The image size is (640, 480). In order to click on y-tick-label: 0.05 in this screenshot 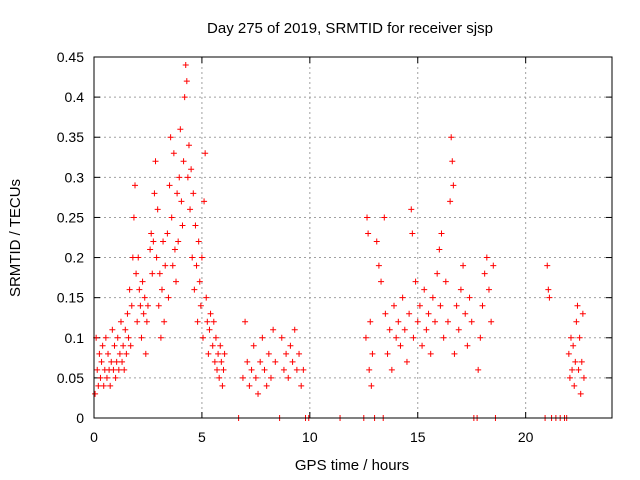, I will do `click(70, 378)`.